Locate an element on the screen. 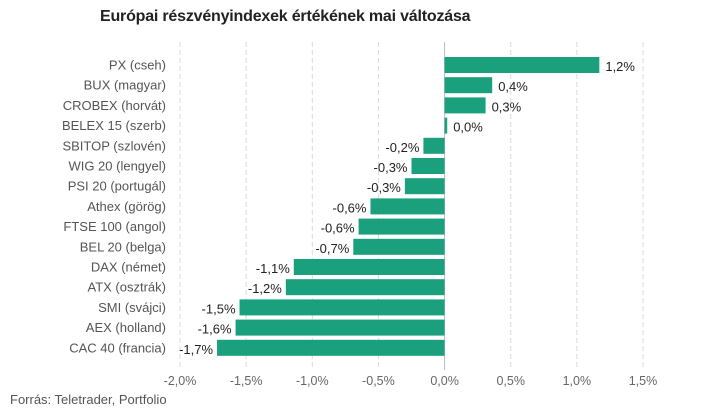  category-label: PX (cseh) is located at coordinates (137, 65).